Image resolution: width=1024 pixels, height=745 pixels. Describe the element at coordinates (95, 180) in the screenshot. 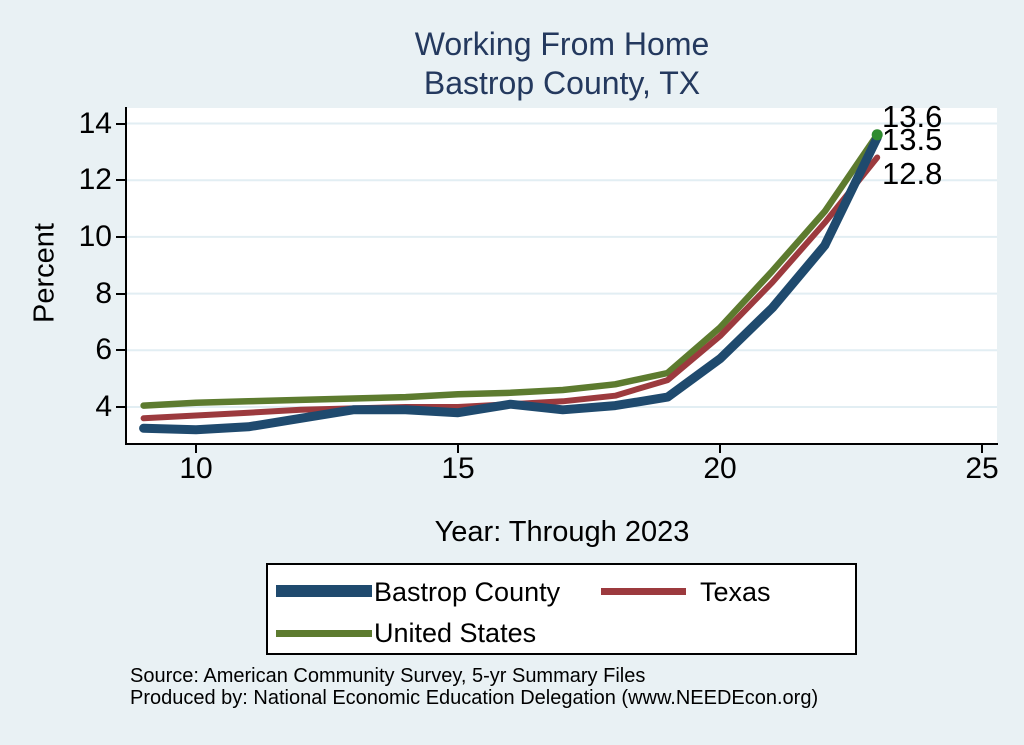

I see `y-tick-label: 12` at that location.